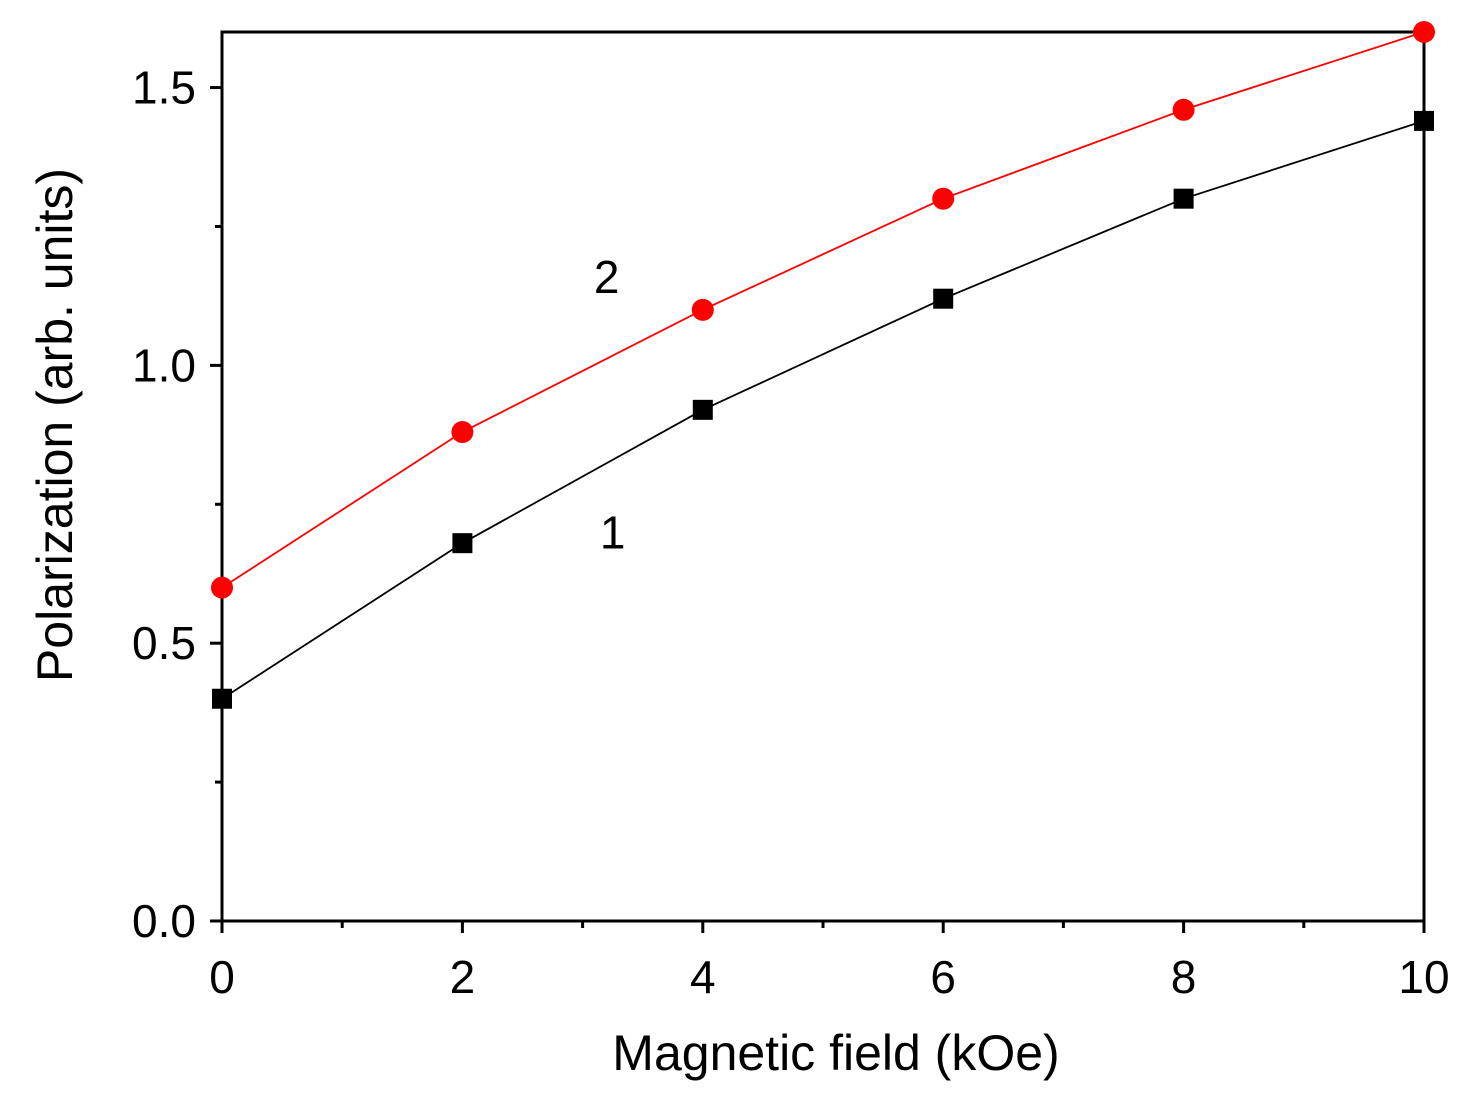 The width and height of the screenshot is (1481, 1110). I want to click on x-tick-label: 2, so click(463, 977).